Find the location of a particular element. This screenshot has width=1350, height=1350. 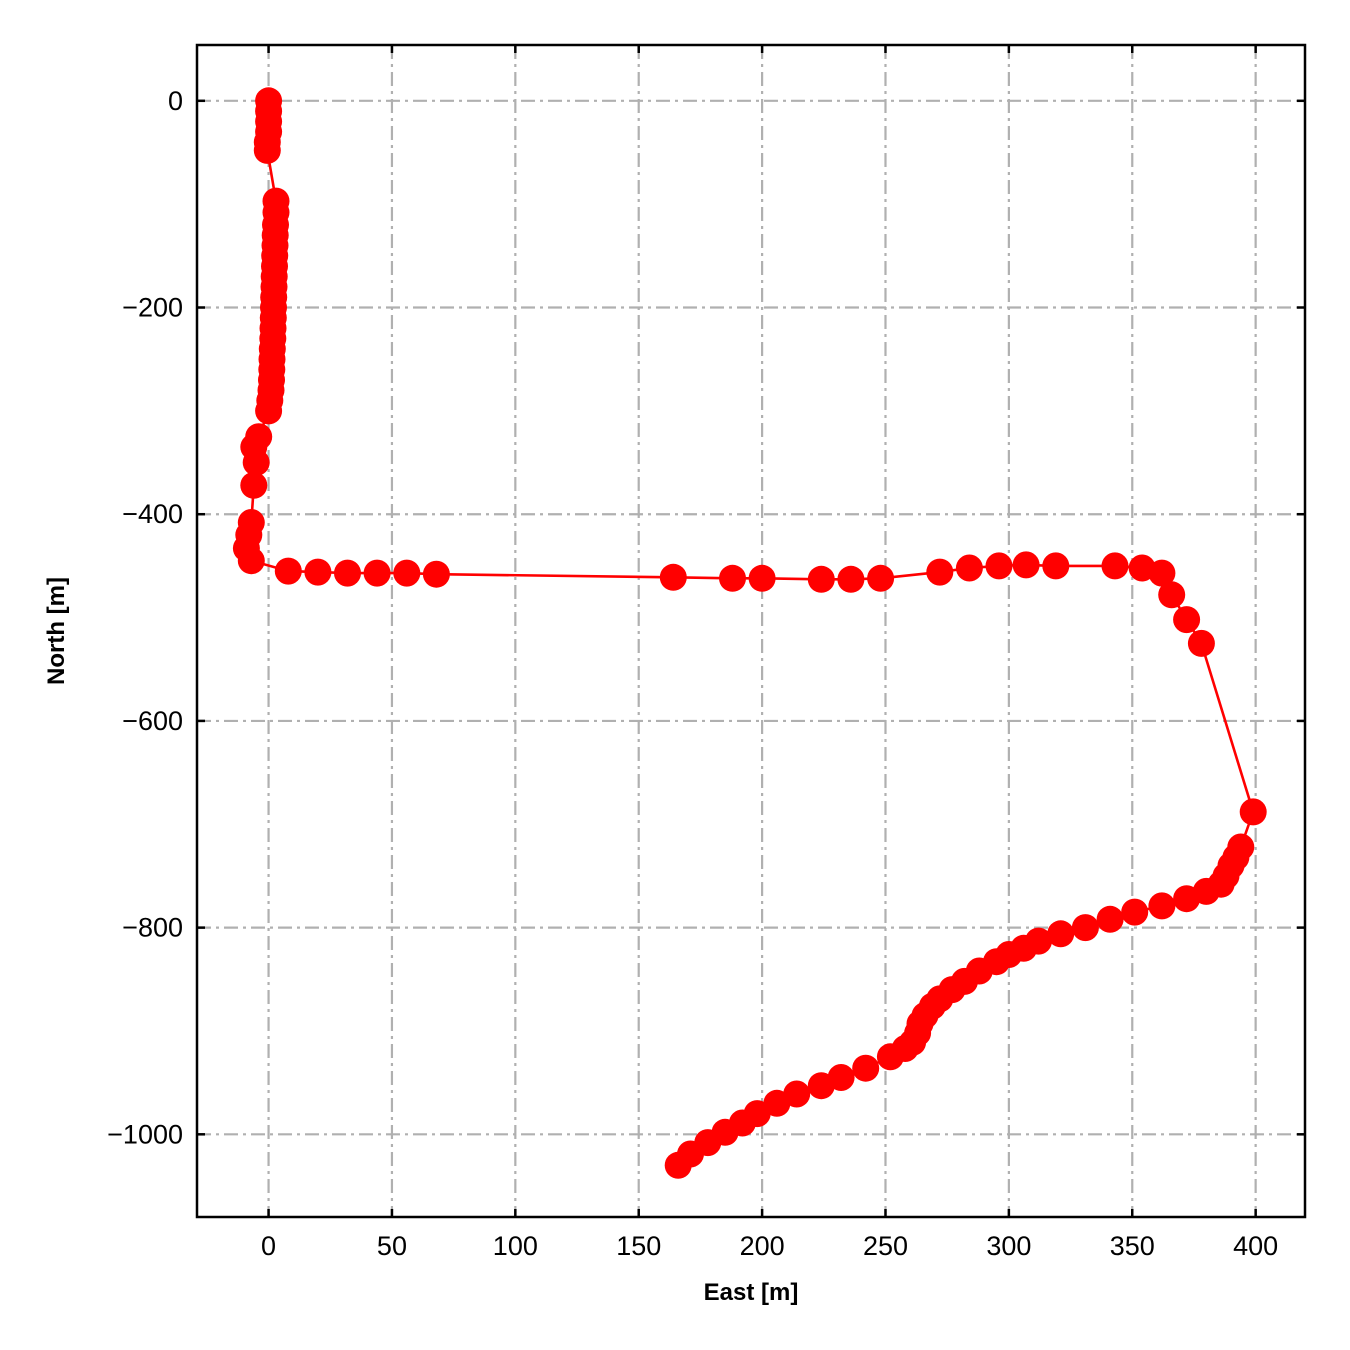

y-tick-label: −1000 is located at coordinates (145, 1134).